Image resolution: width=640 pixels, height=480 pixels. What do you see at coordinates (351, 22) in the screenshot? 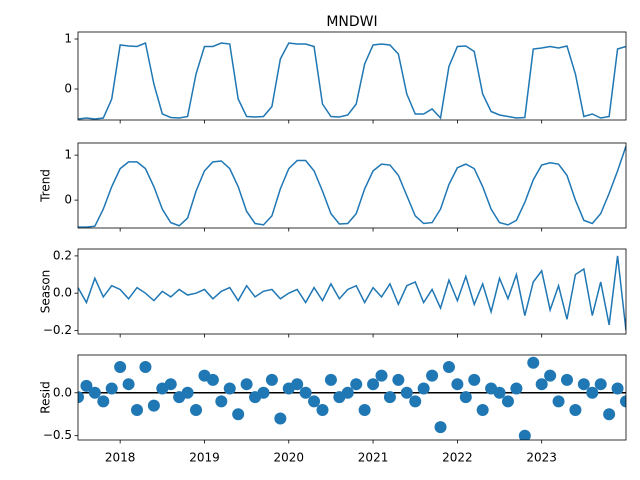
I see `chart-title: MNDWI` at bounding box center [351, 22].